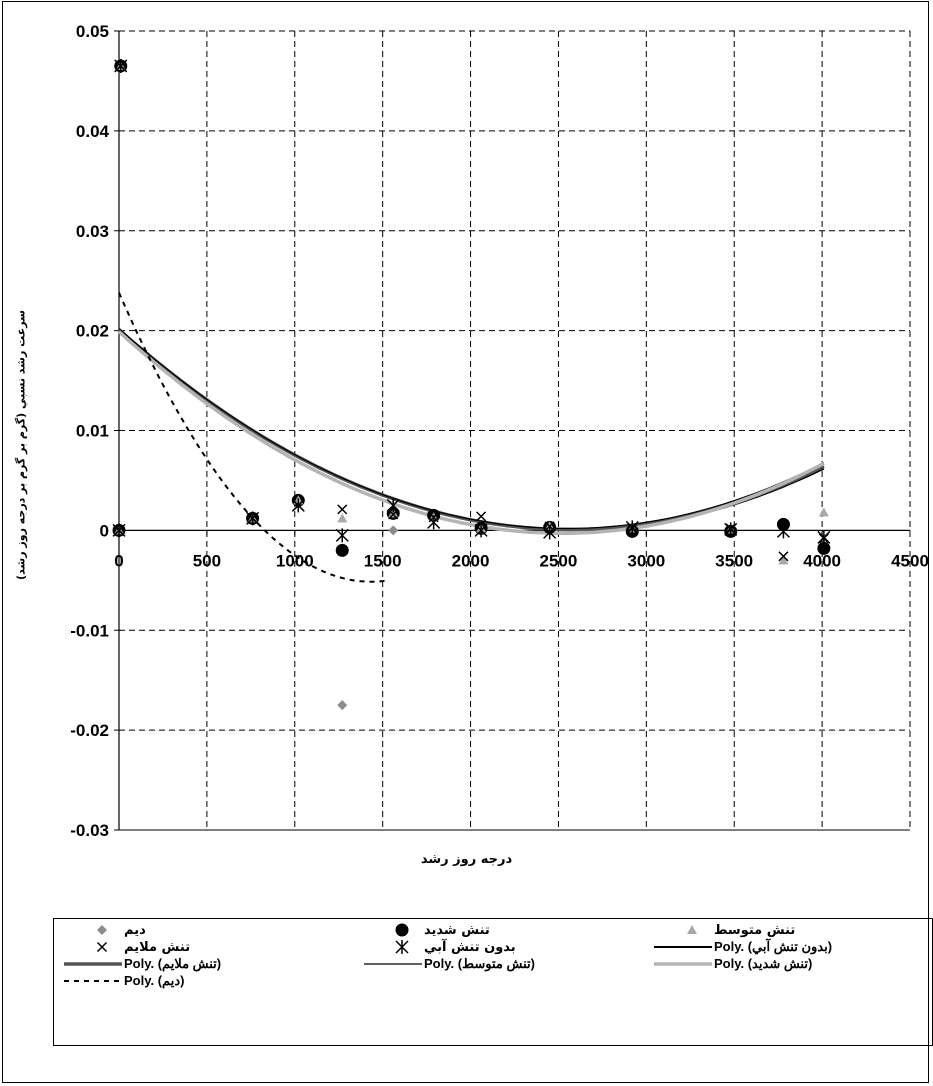 The image size is (933, 1086). What do you see at coordinates (773, 946) in the screenshot?
I see `legend-label: Poly. (بدون تنش آبي)` at bounding box center [773, 946].